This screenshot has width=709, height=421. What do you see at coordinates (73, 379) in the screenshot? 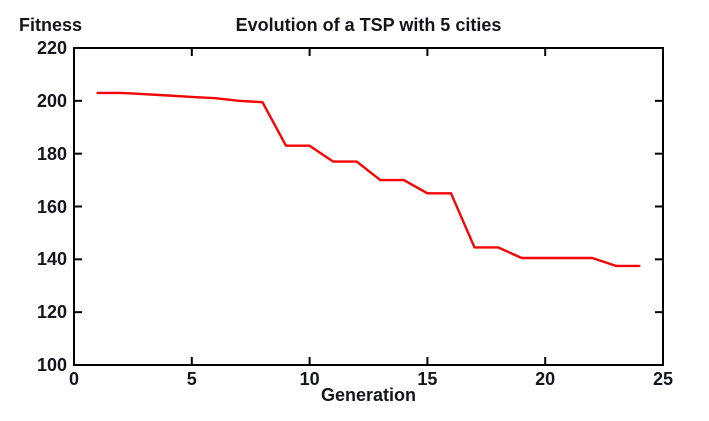
I see `x-tick-label: 0` at bounding box center [73, 379].